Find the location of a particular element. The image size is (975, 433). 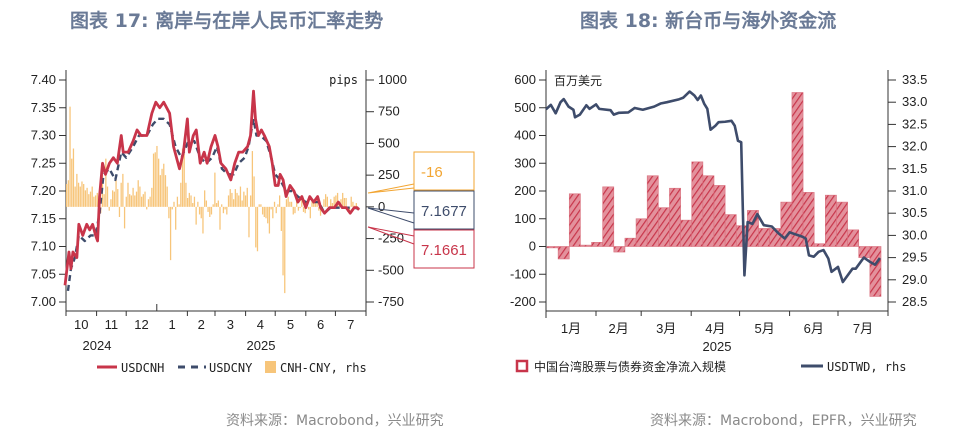

x-tick-label: 2 is located at coordinates (201, 324).